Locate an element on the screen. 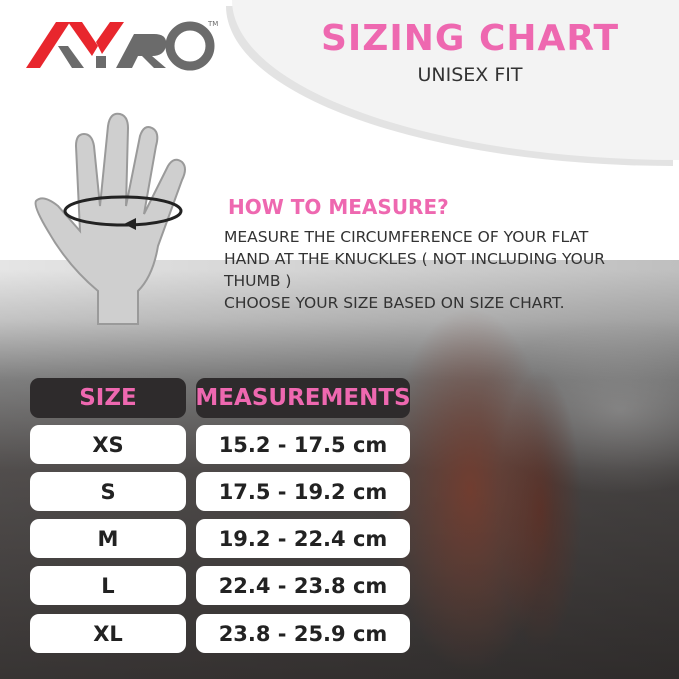  instruction-line: CHOOSE YOUR SIZE BASED ON SIZE CHART. is located at coordinates (394, 303).